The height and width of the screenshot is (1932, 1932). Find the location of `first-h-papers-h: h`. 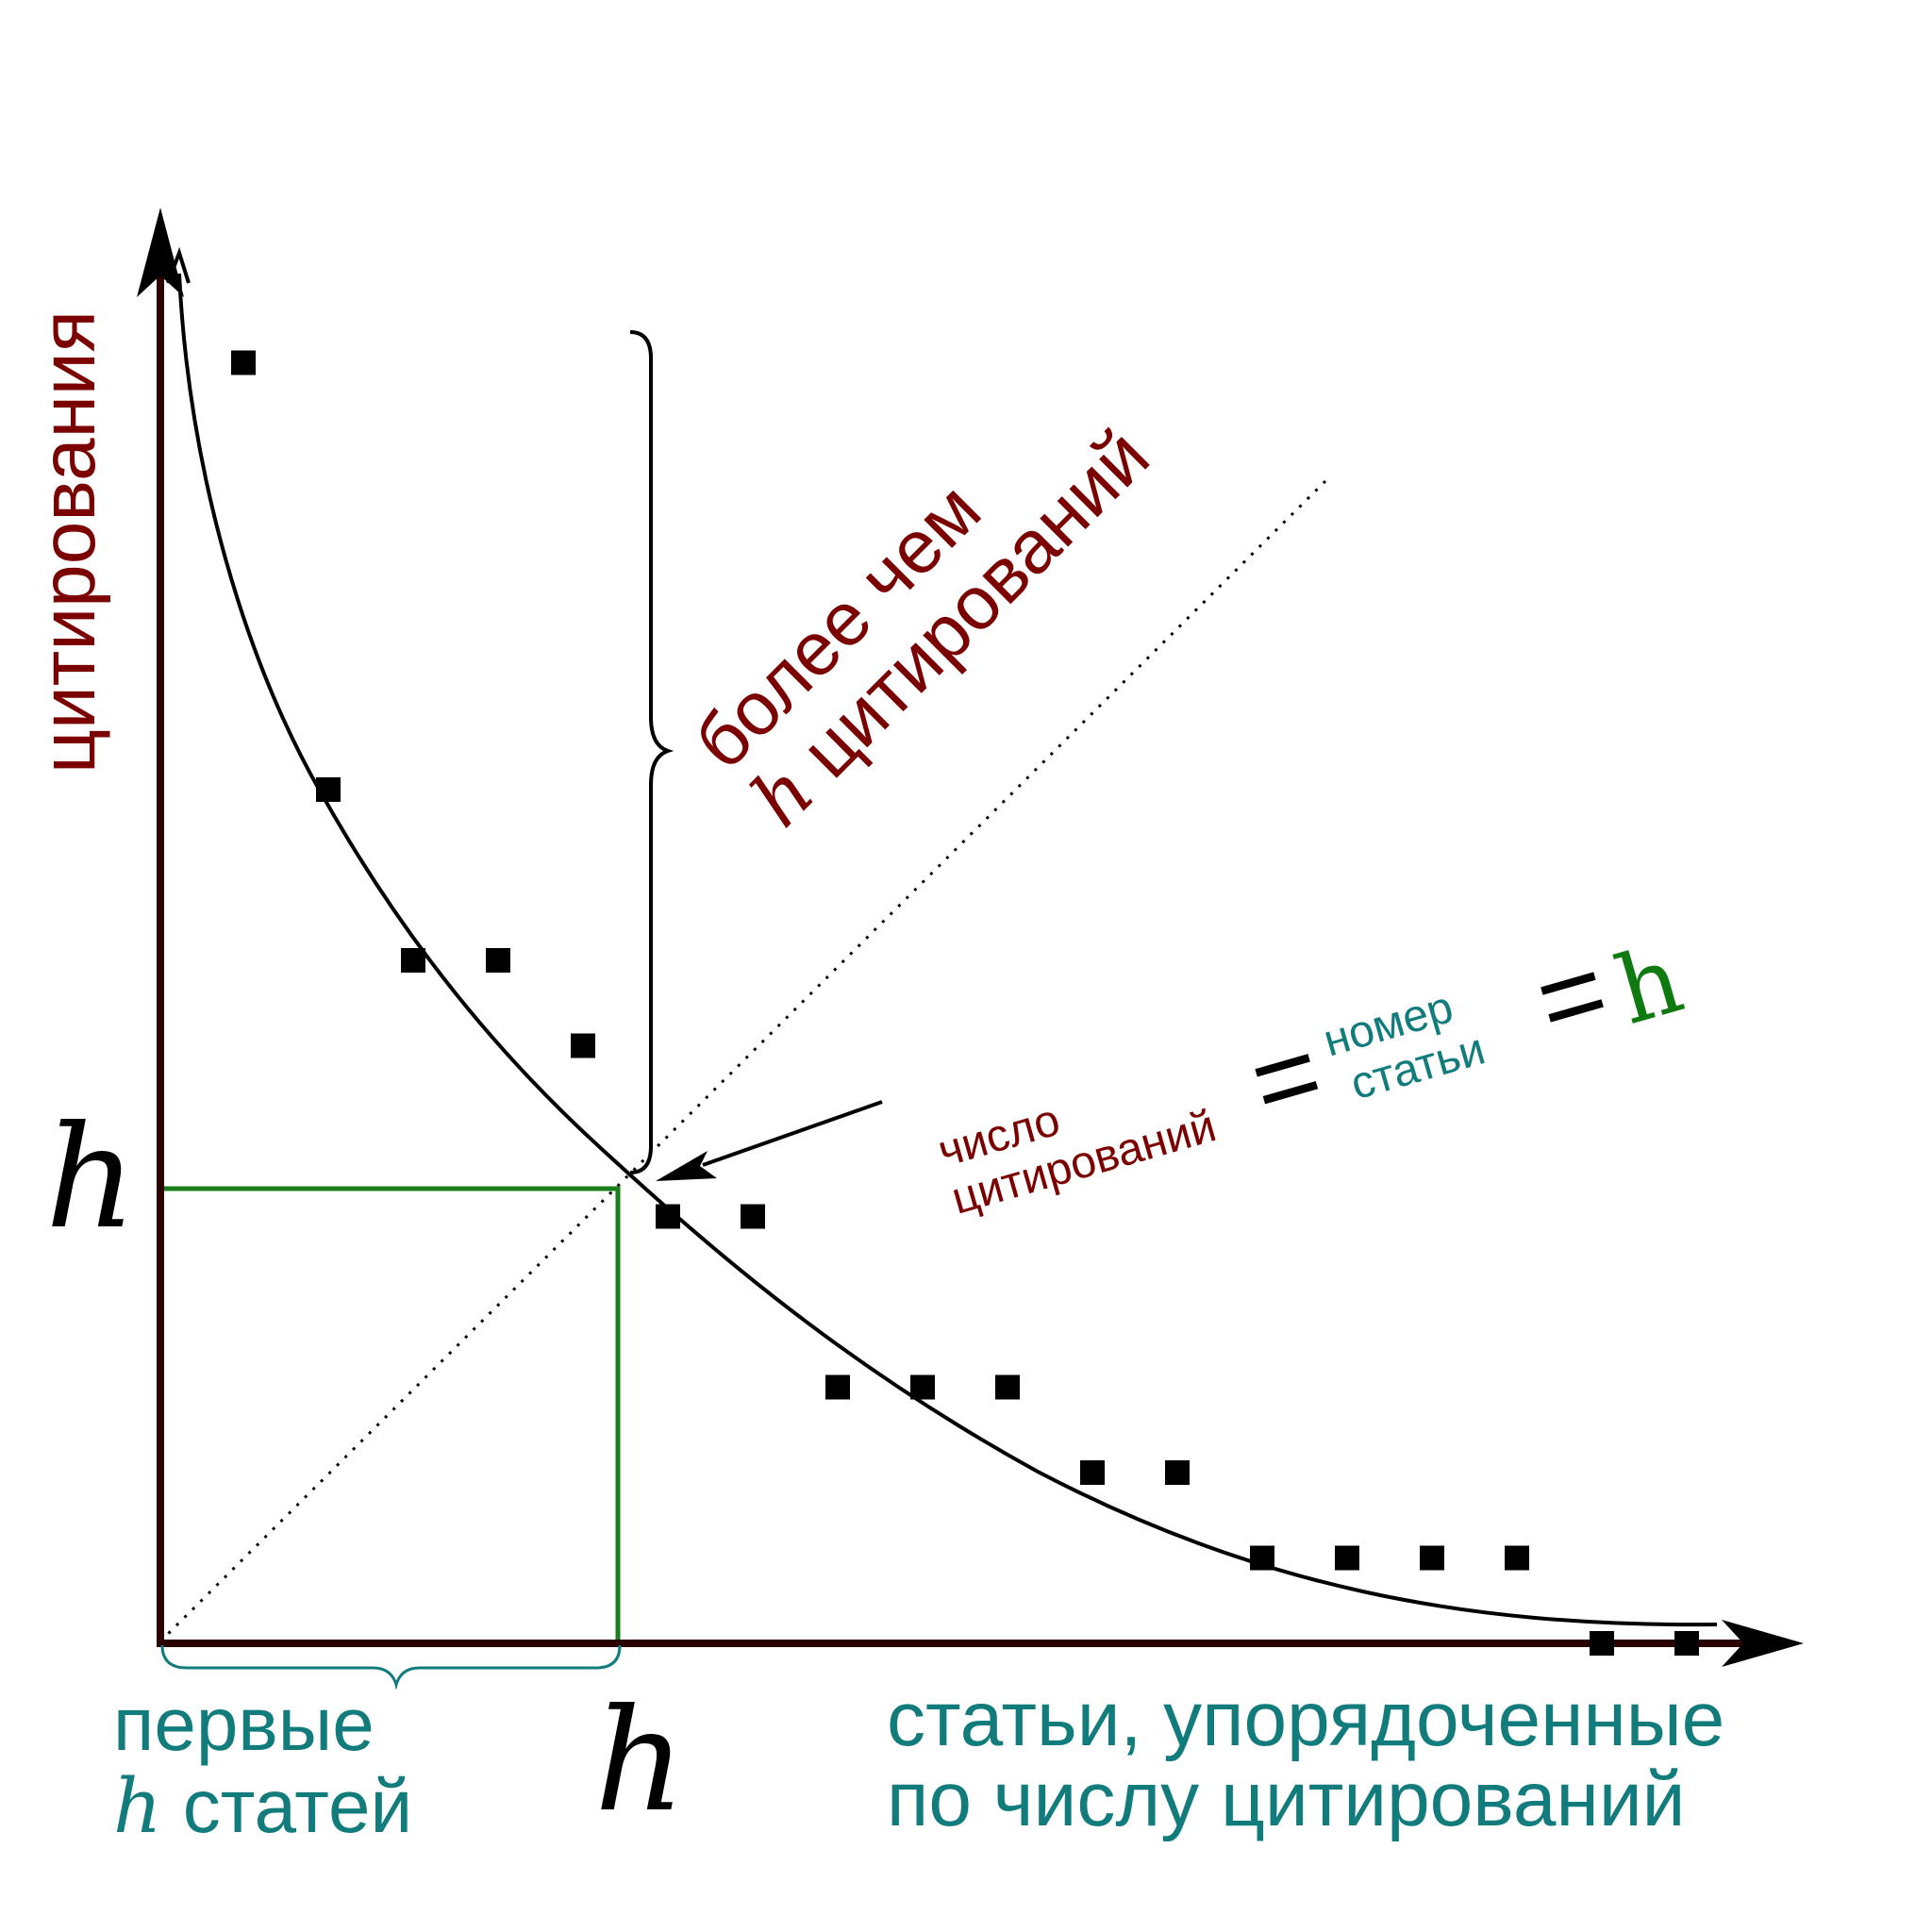

first-h-papers-h: h is located at coordinates (137, 1806).